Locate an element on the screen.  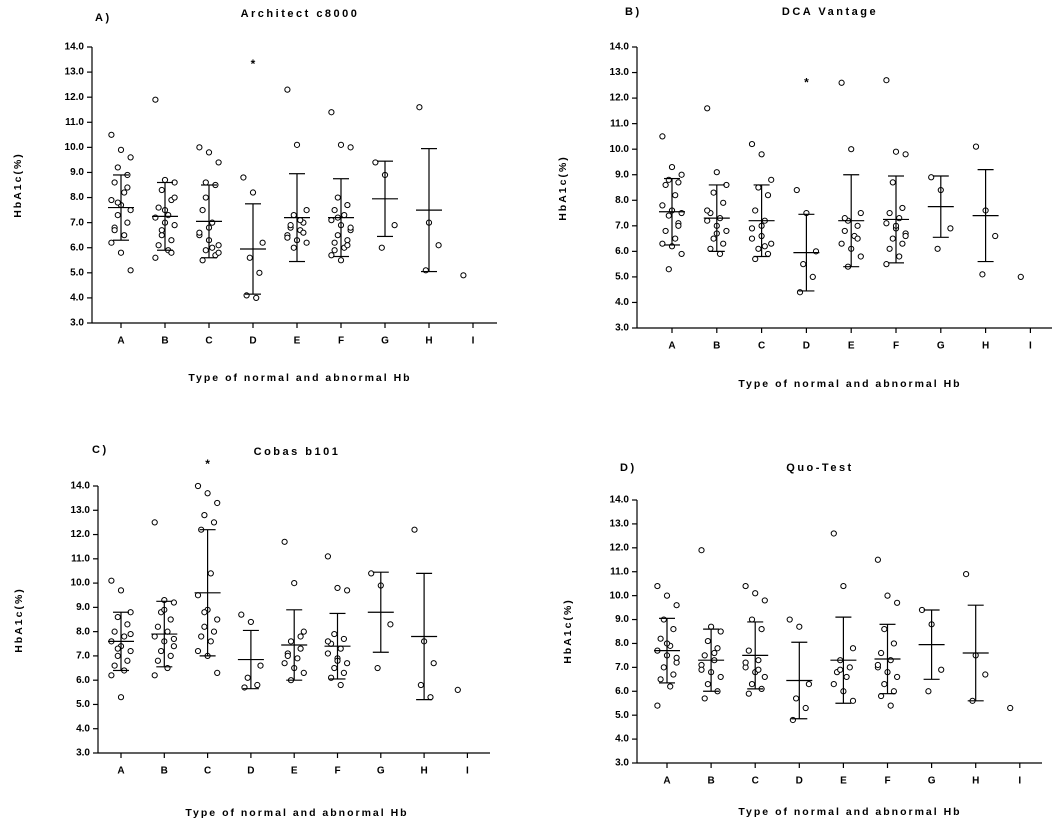
x-axis-label: Type of normal and abnormal Hb is located at coordinates (849, 812).